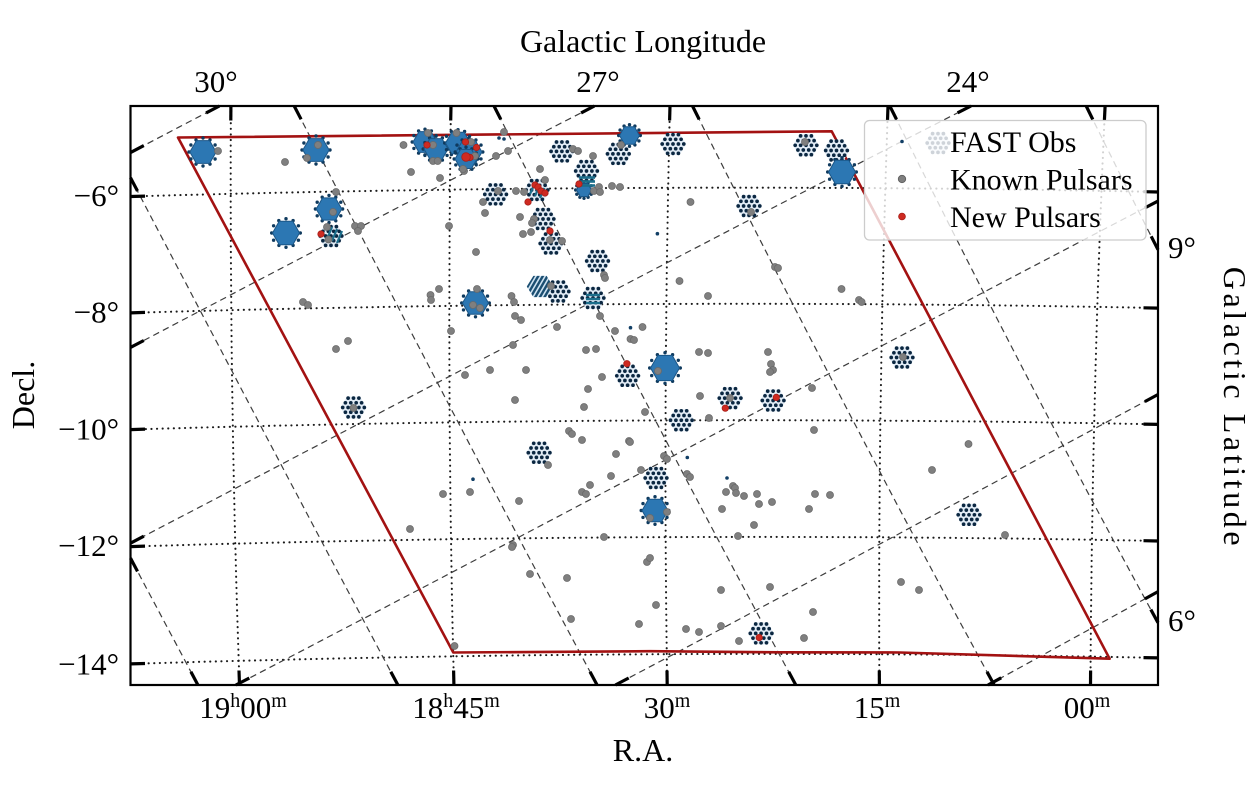  Describe the element at coordinates (1234, 408) in the screenshot. I see `svg-text: Galactic Latitude` at that location.